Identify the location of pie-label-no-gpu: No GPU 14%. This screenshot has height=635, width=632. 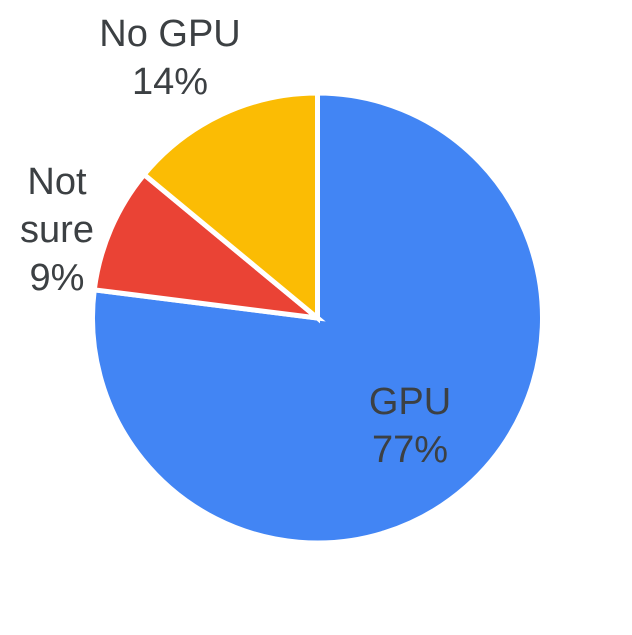
(170, 58).